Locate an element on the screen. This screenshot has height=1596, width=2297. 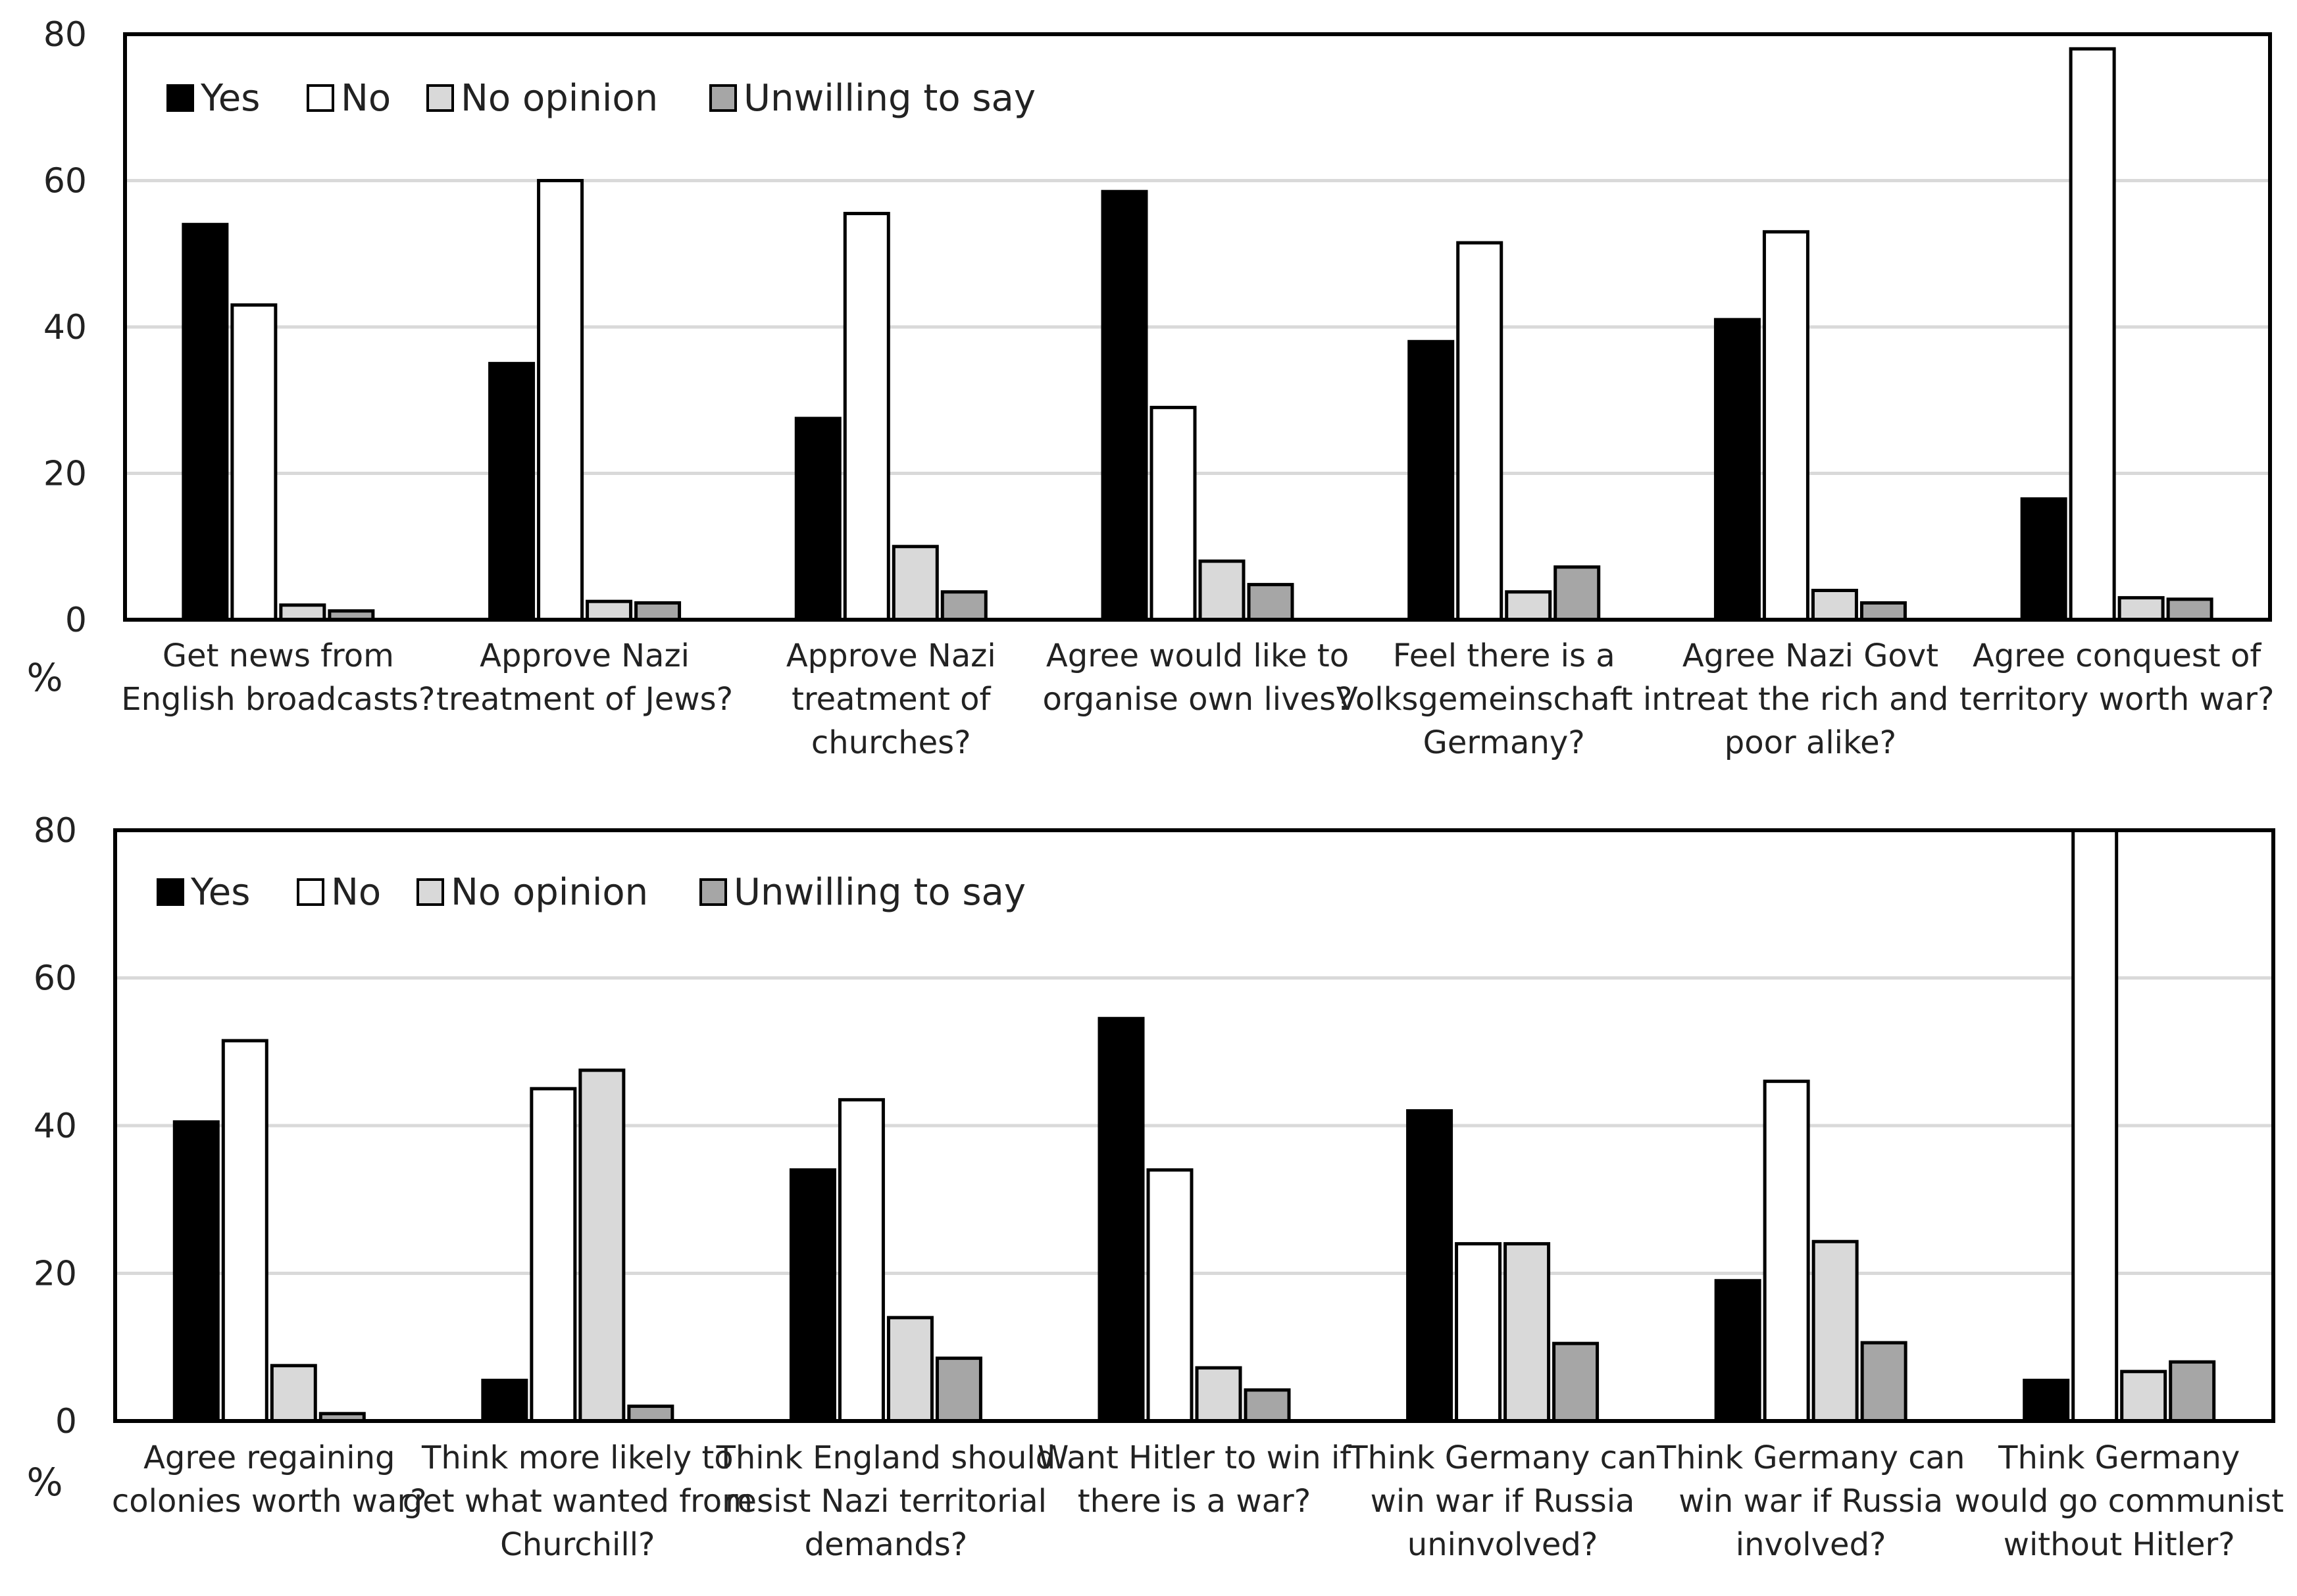
x-category-label: treatment of Jews? is located at coordinates (584, 699).